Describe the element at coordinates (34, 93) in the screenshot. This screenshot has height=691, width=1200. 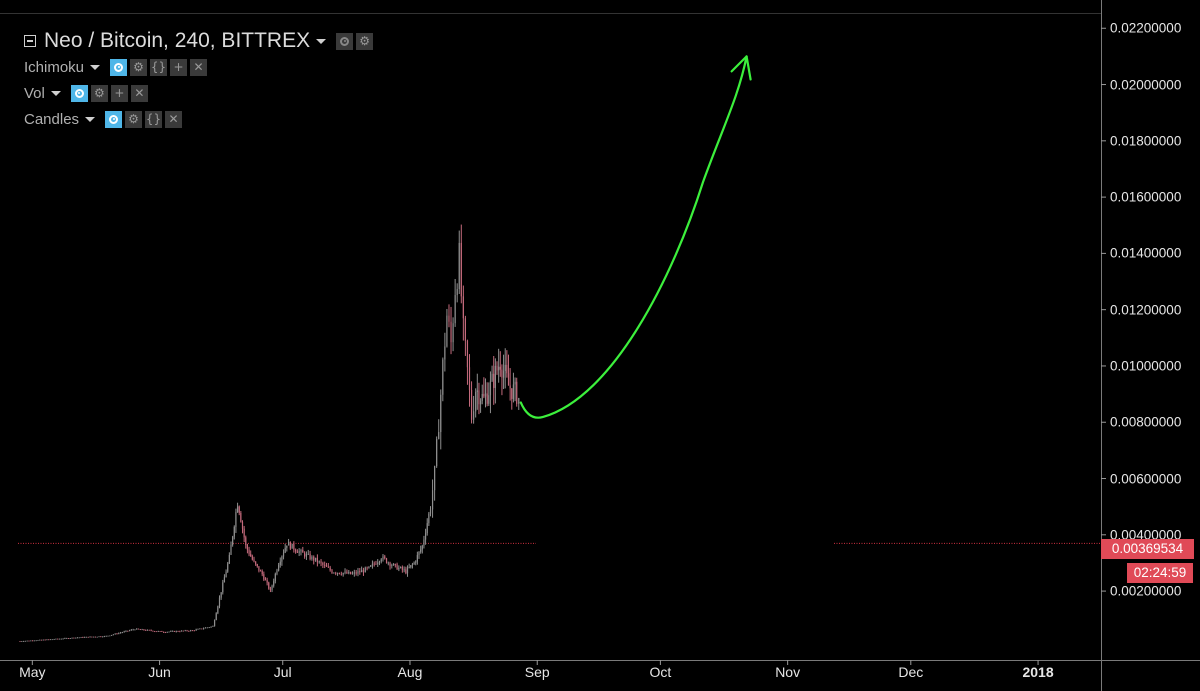
I see `indicator-label-vol: Vol` at that location.